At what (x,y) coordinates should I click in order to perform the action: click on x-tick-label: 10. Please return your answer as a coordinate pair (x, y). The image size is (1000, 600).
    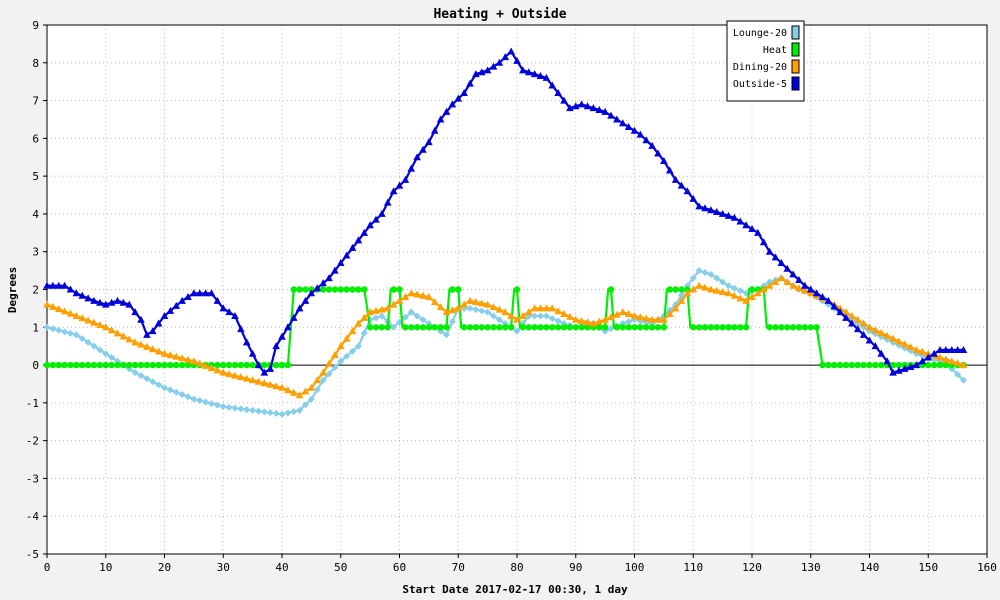
    Looking at the image, I should click on (105, 567).